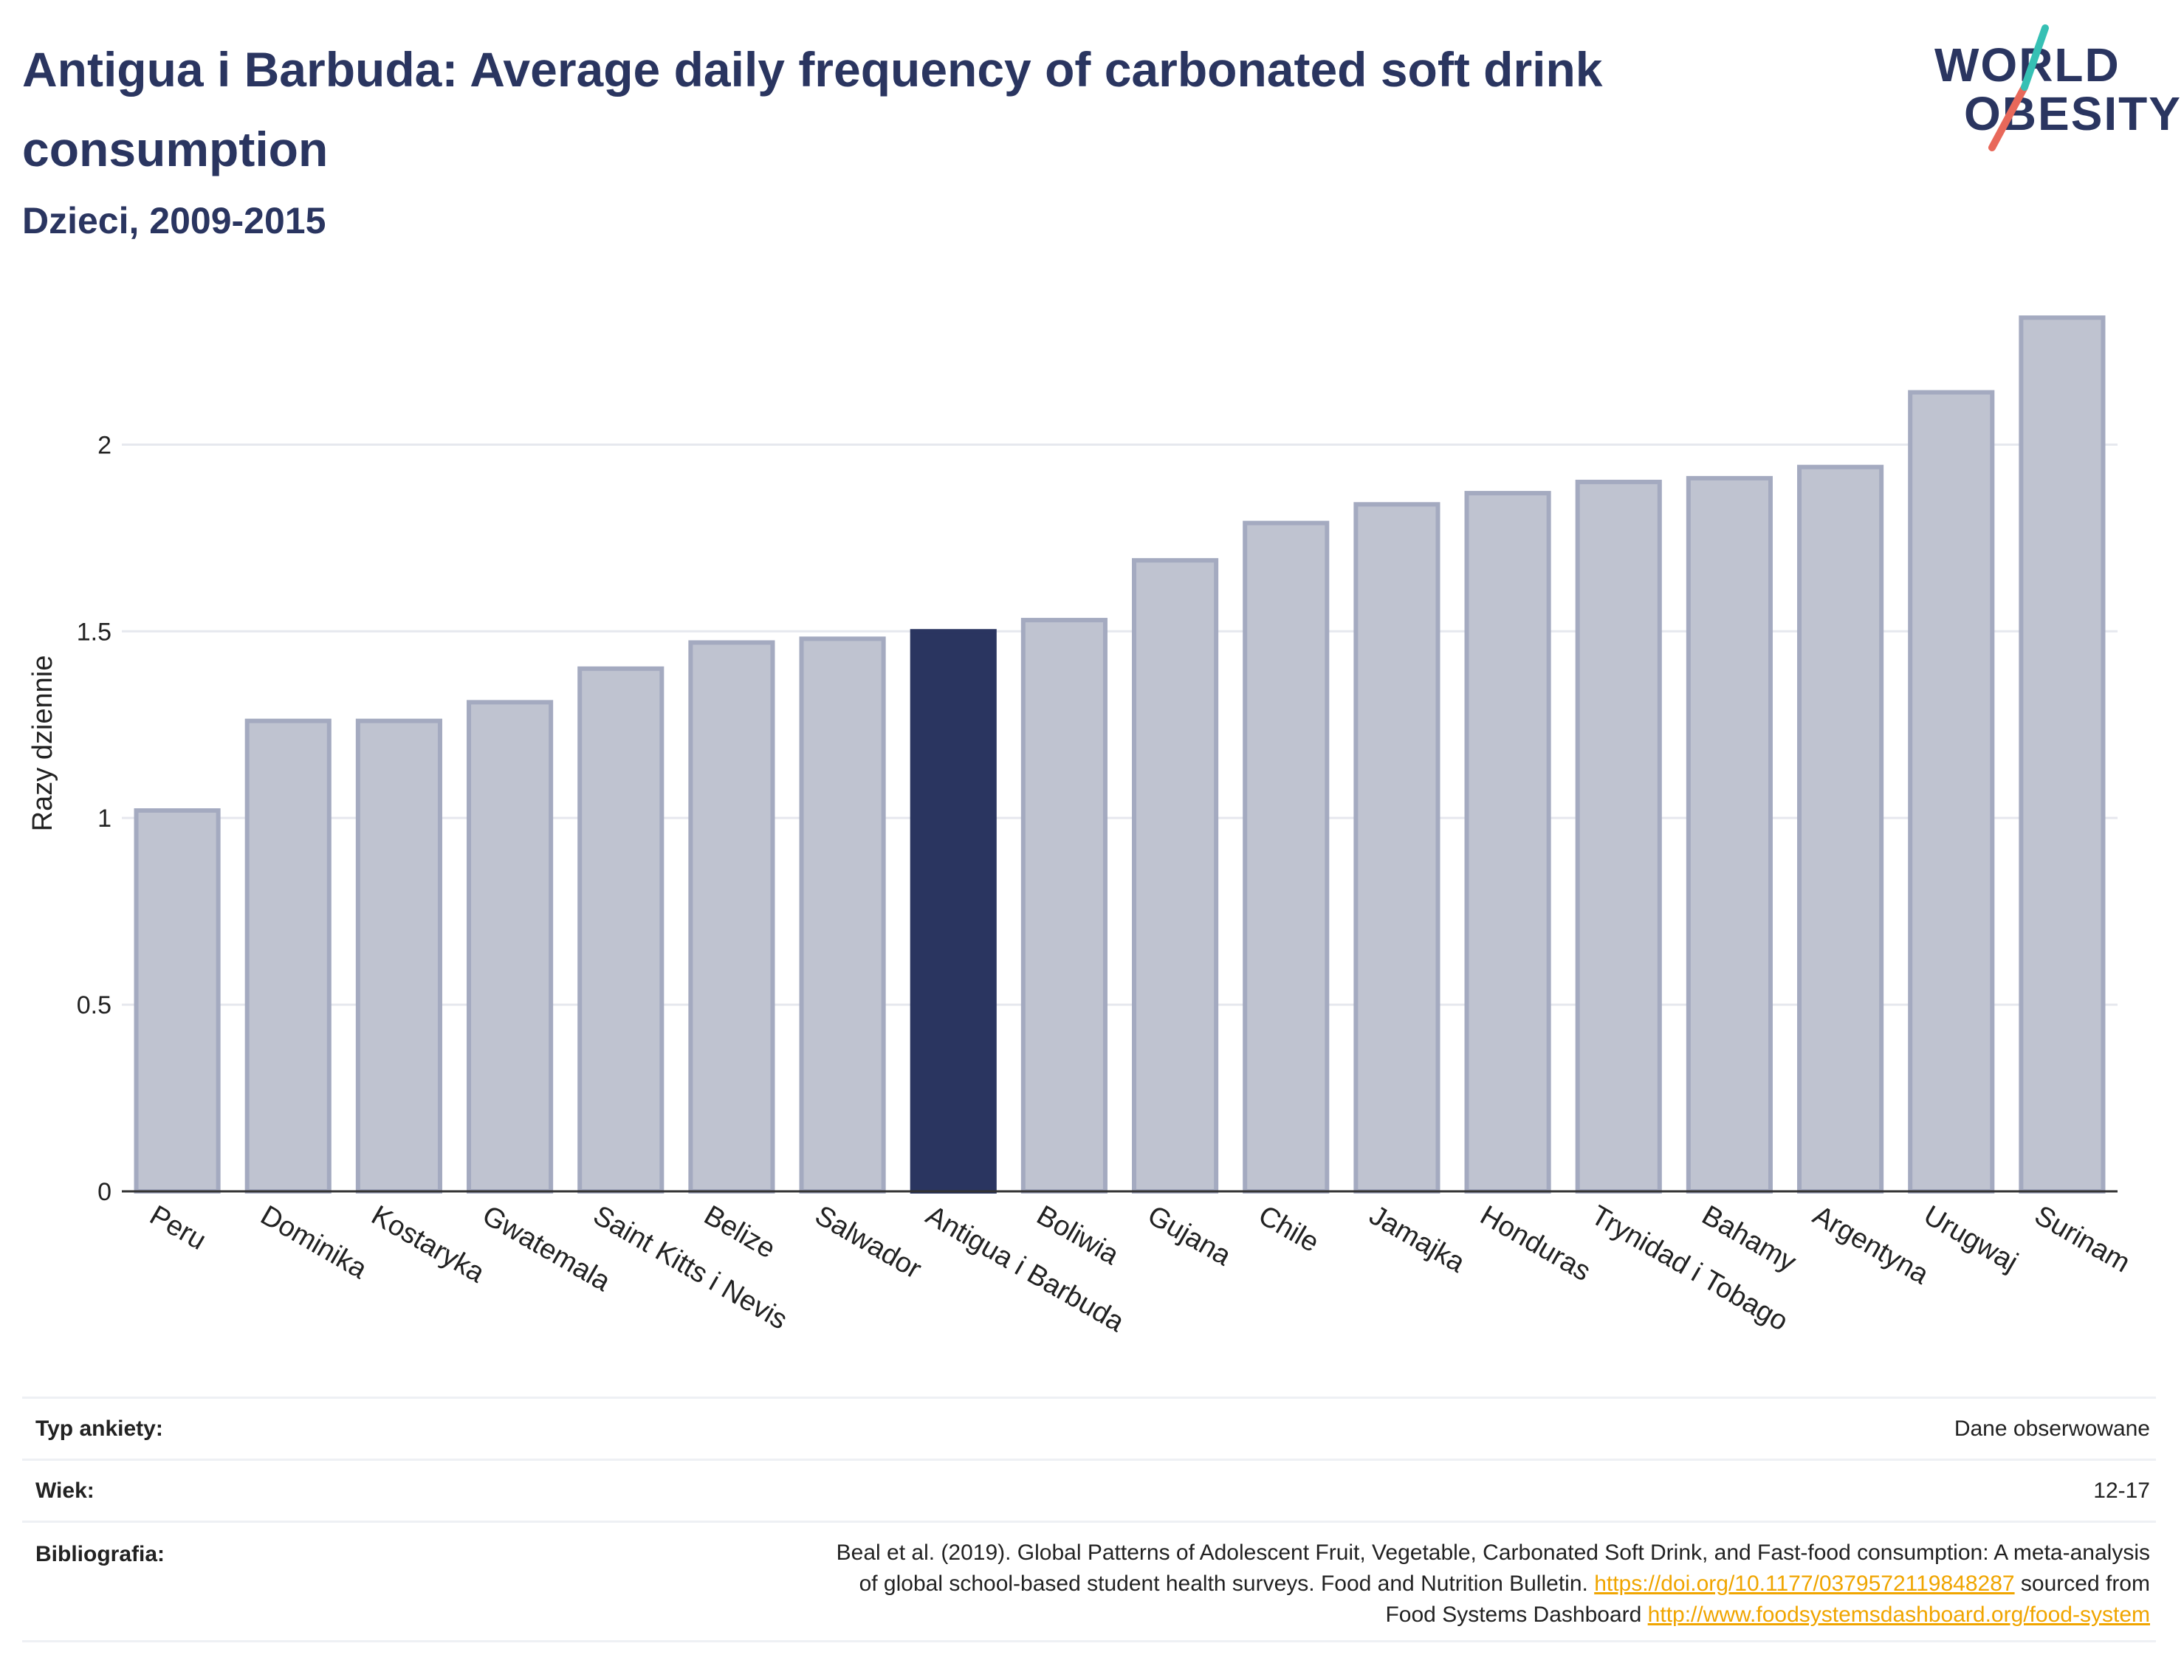 This screenshot has width=2184, height=1680. I want to click on age-value: 12-17, so click(2122, 1490).